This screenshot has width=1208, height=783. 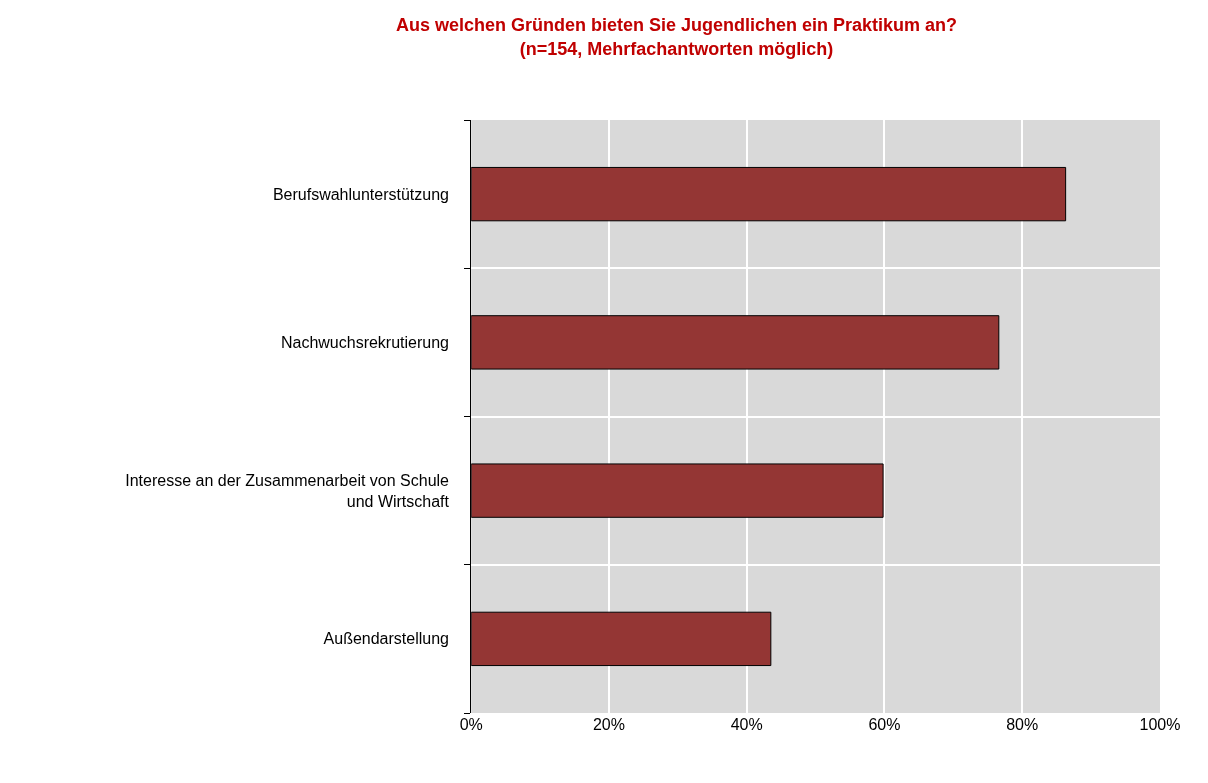 I want to click on x-tick-label: 60%, so click(x=884, y=724).